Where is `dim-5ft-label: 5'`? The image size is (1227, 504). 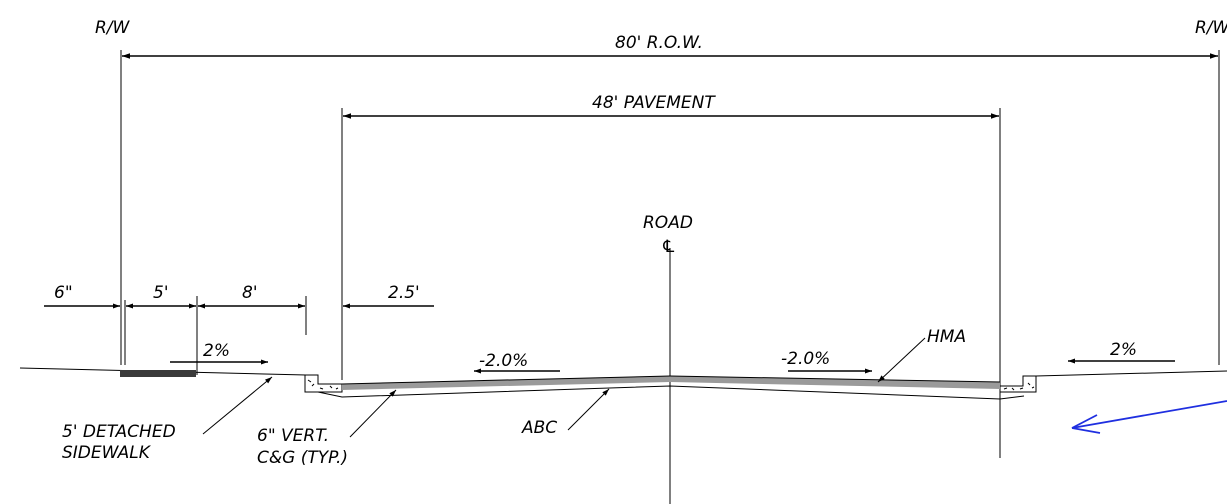 dim-5ft-label: 5' is located at coordinates (161, 293).